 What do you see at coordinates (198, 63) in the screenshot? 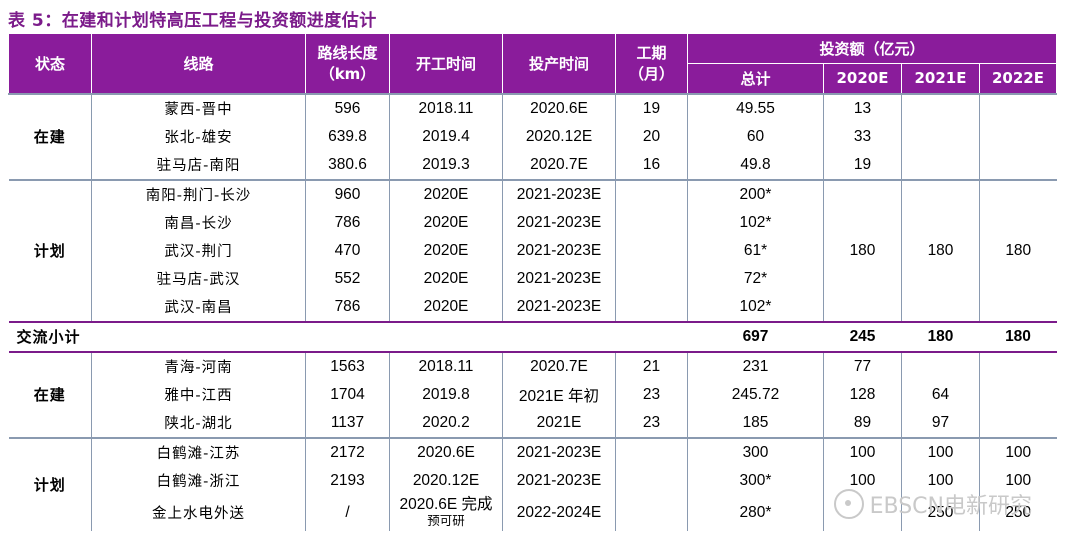
I see `header-route: 线路` at bounding box center [198, 63].